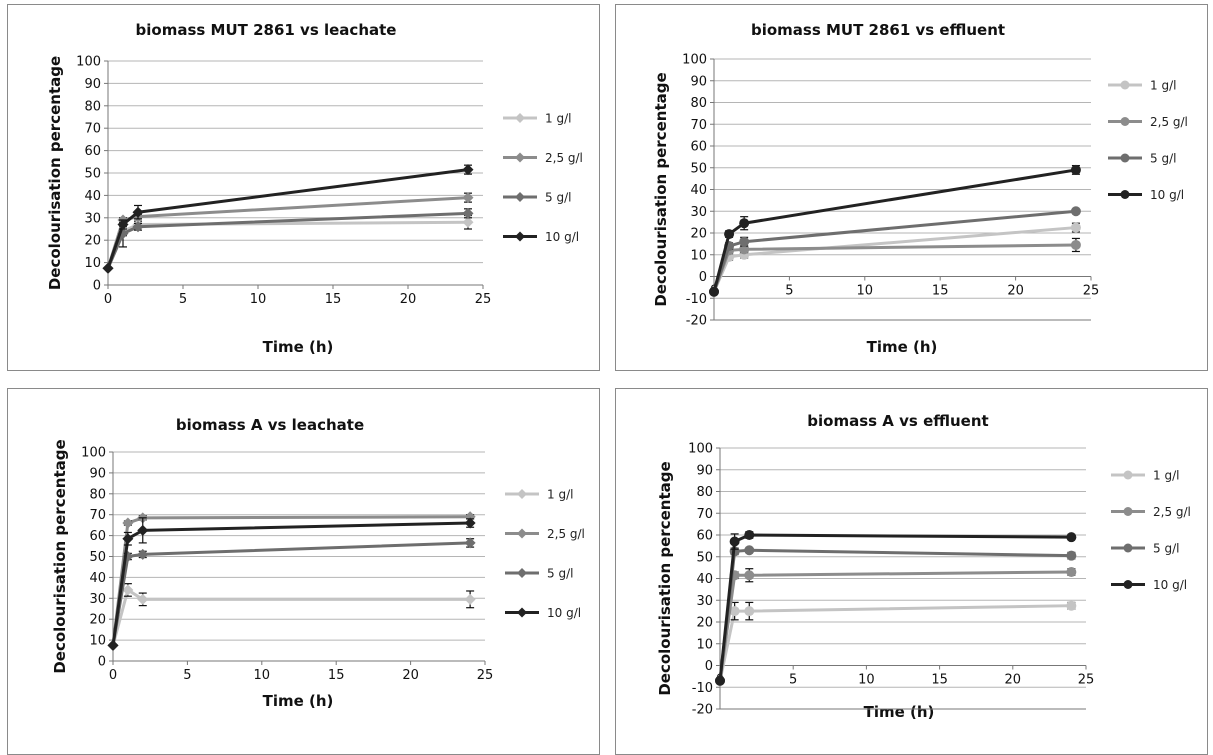  What do you see at coordinates (270, 425) in the screenshot?
I see `chart-title: biomass A vs leachate` at bounding box center [270, 425].